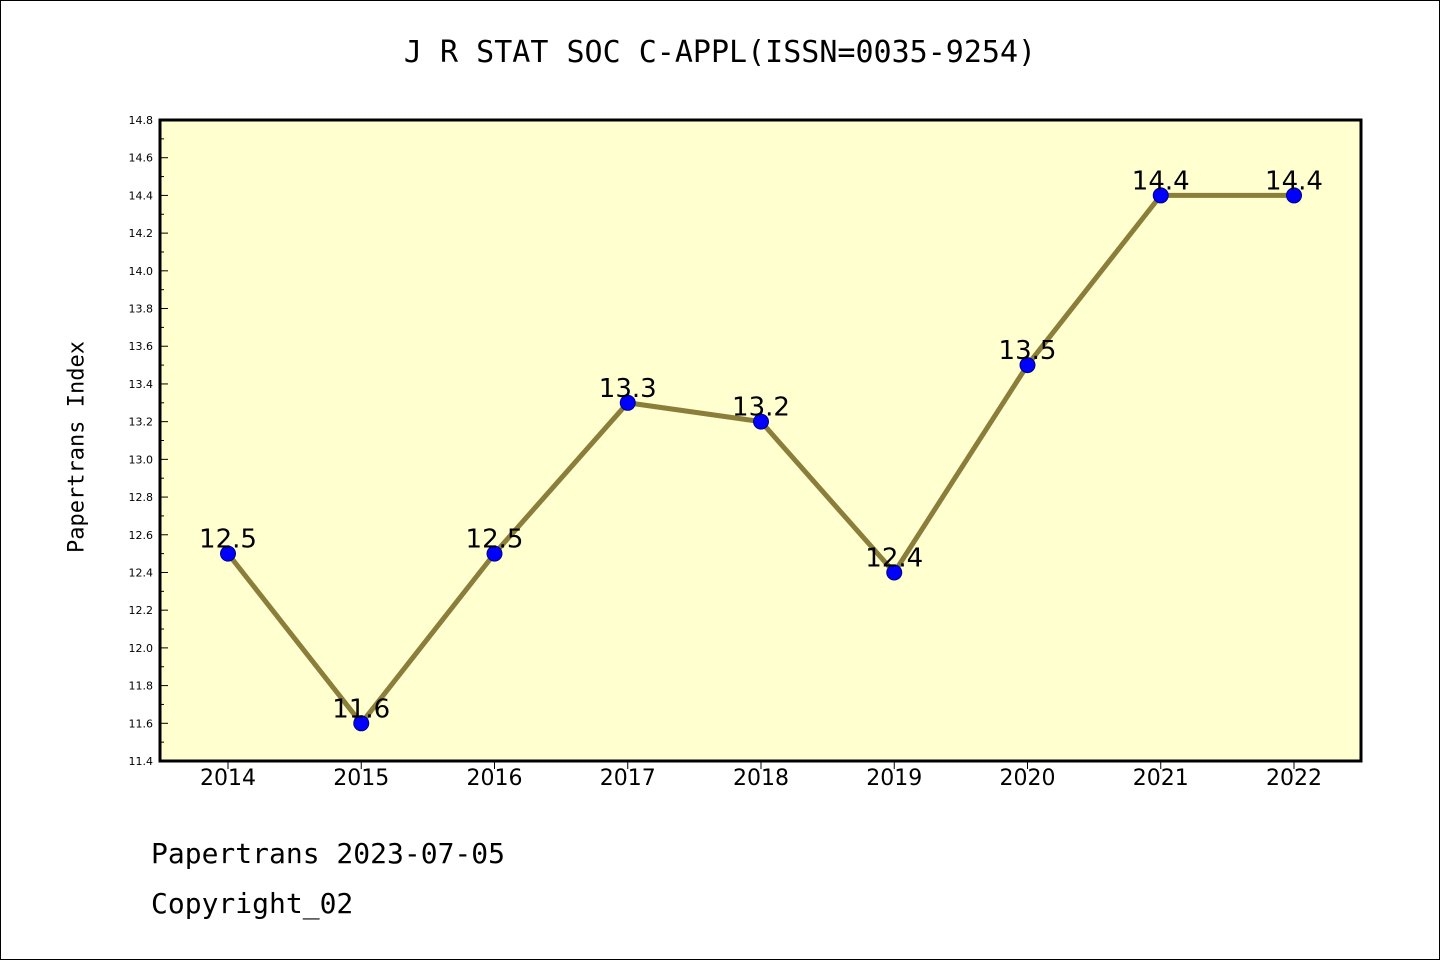 Image resolution: width=1440 pixels, height=960 pixels. Describe the element at coordinates (720, 52) in the screenshot. I see `chart-title: J R STAT SOC C-APPL(ISSN=0035-9254)` at that location.